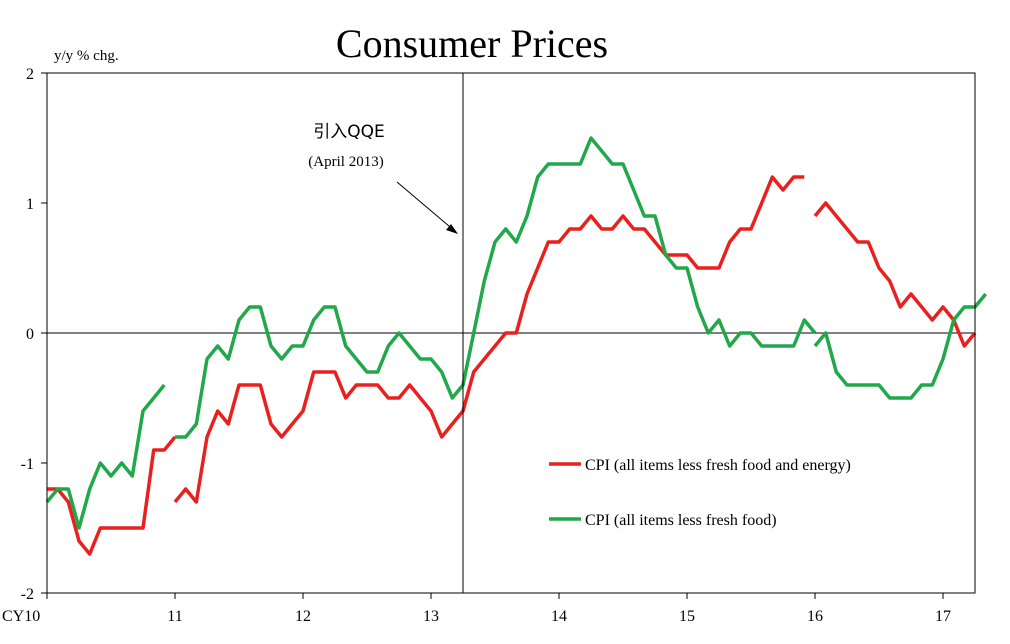 The image size is (1010, 644). What do you see at coordinates (943, 616) in the screenshot?
I see `x-tick-label: 17` at bounding box center [943, 616].